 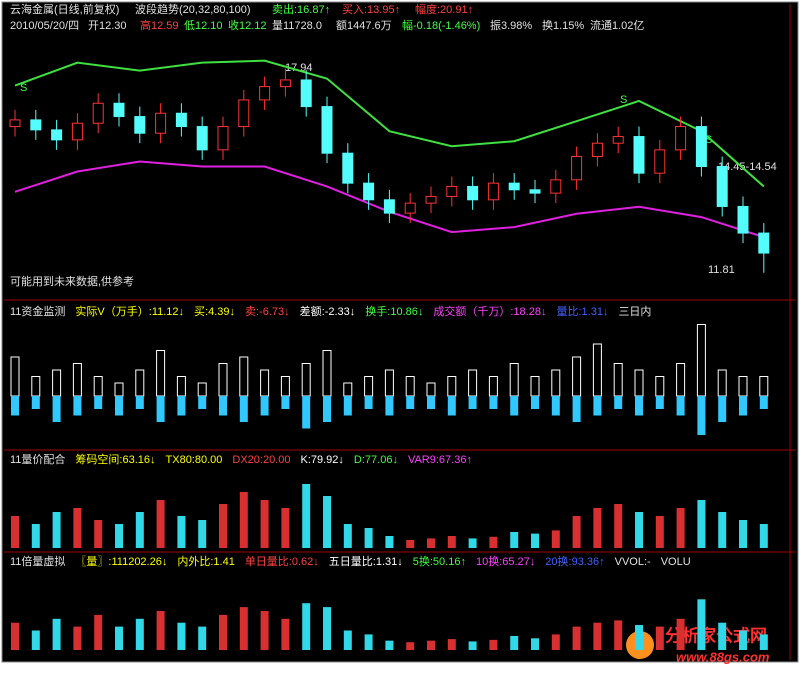 What do you see at coordinates (72, 281) in the screenshot?
I see `warning: 可能用到未来数据,供参考` at bounding box center [72, 281].